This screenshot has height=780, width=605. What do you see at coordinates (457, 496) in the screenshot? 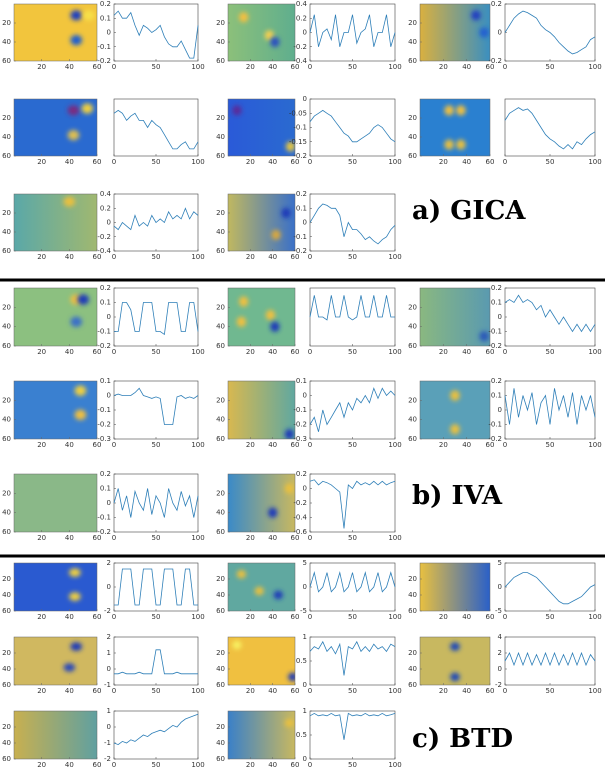
I see `section-label: b) IVA` at bounding box center [457, 496].